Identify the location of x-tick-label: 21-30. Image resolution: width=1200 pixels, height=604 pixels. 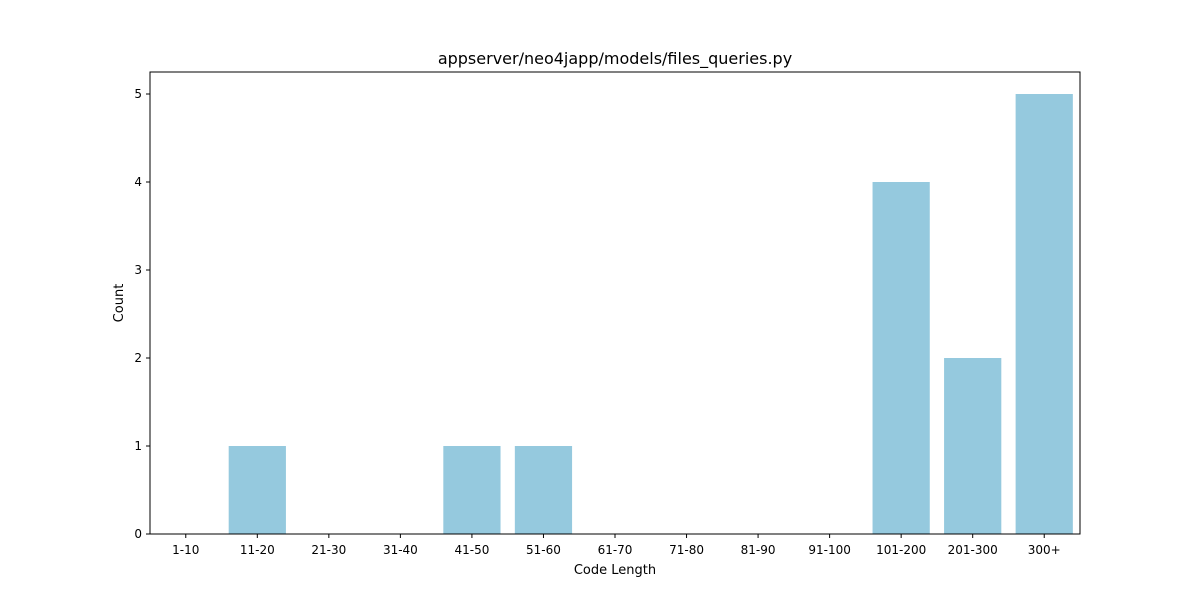
(328, 550).